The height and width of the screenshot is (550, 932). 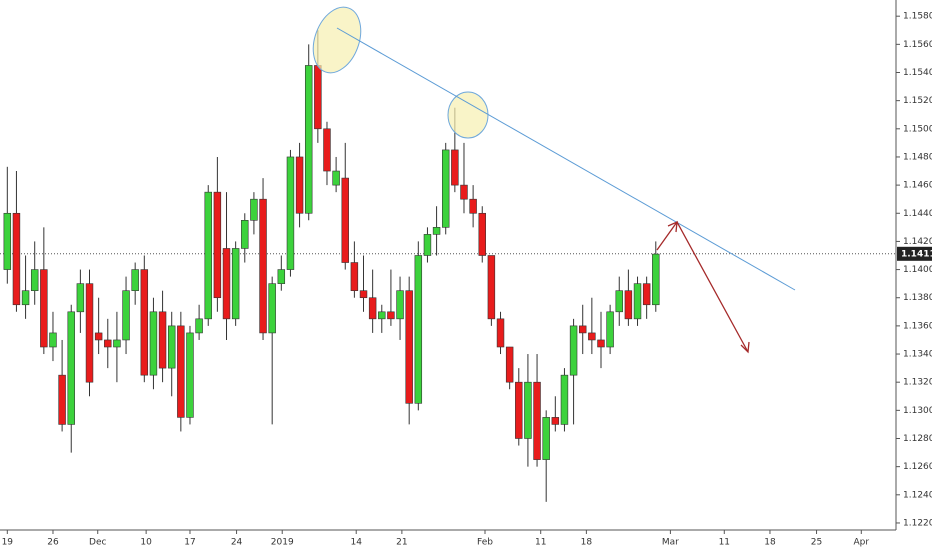 I want to click on last-price-label: 1.14112, so click(x=916, y=254).